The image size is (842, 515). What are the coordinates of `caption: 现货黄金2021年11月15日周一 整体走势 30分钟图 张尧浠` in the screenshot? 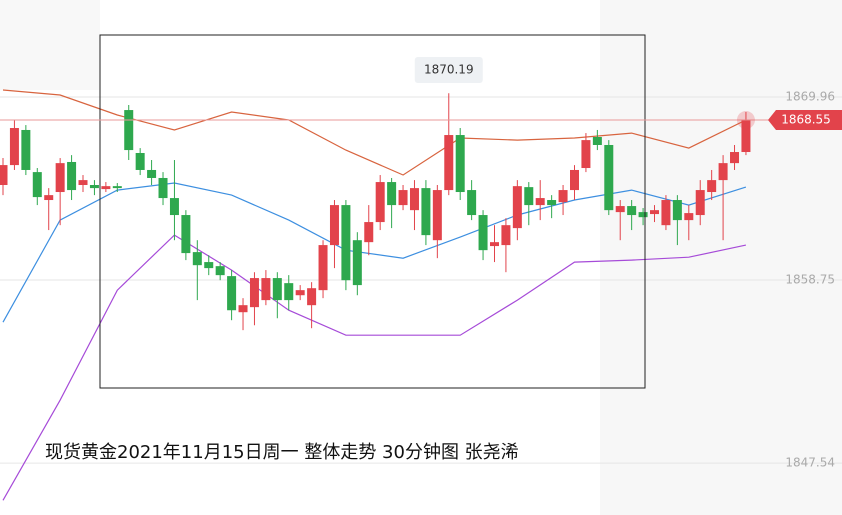 It's located at (282, 452).